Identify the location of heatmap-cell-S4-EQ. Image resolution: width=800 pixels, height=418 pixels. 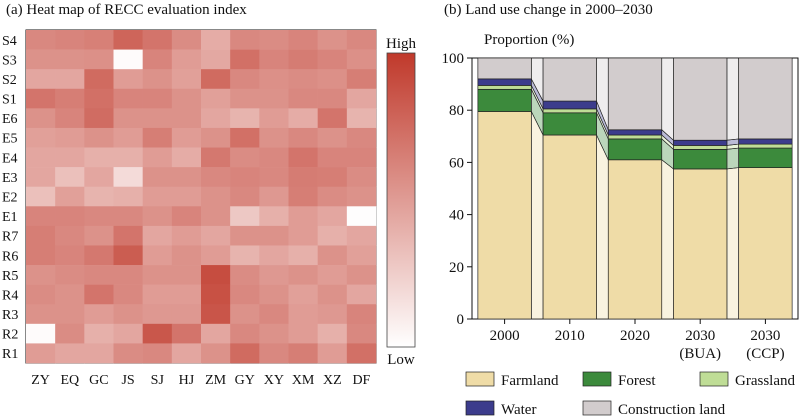
(70, 40).